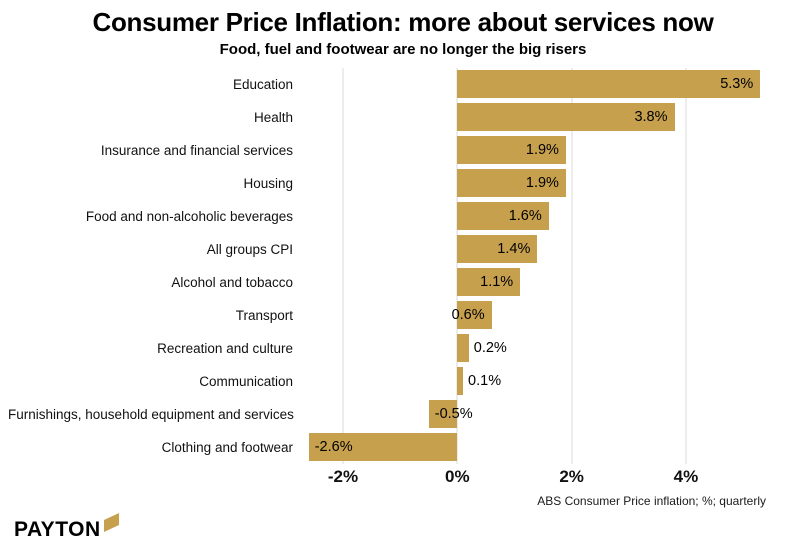 This screenshot has height=542, width=806. I want to click on bar-row: Insurance and financial services 1.9%, so click(387, 150).